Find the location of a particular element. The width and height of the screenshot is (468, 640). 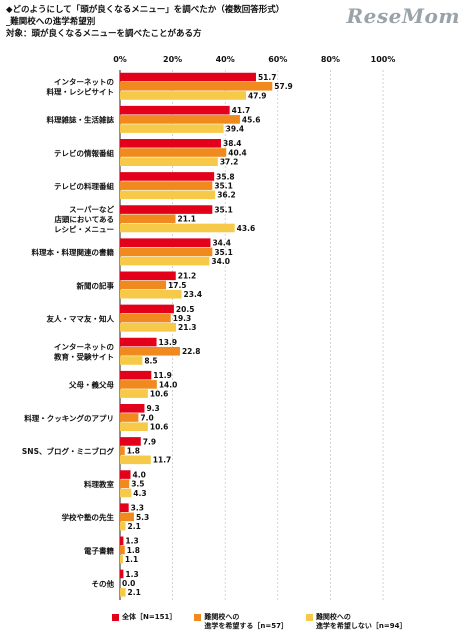

category-label: 料理本・料理関連の書籍 is located at coordinates (73, 252).